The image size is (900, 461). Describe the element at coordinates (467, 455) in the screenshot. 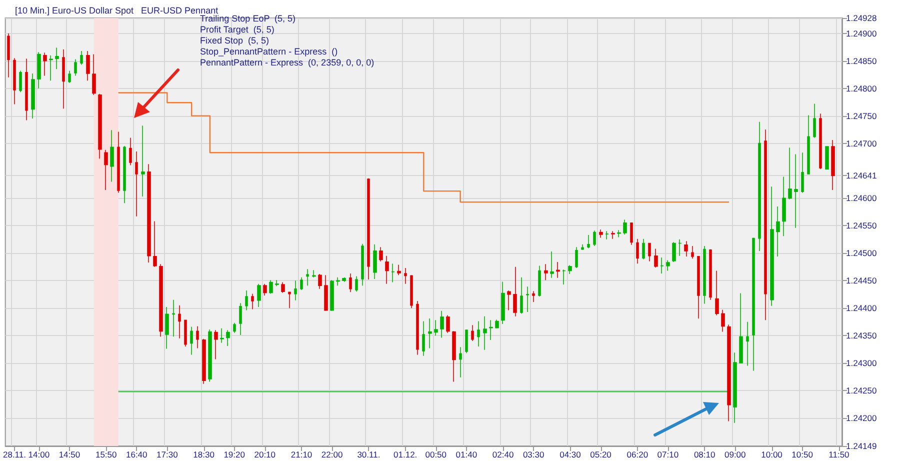

I see `x-tick-label: 01:40` at that location.